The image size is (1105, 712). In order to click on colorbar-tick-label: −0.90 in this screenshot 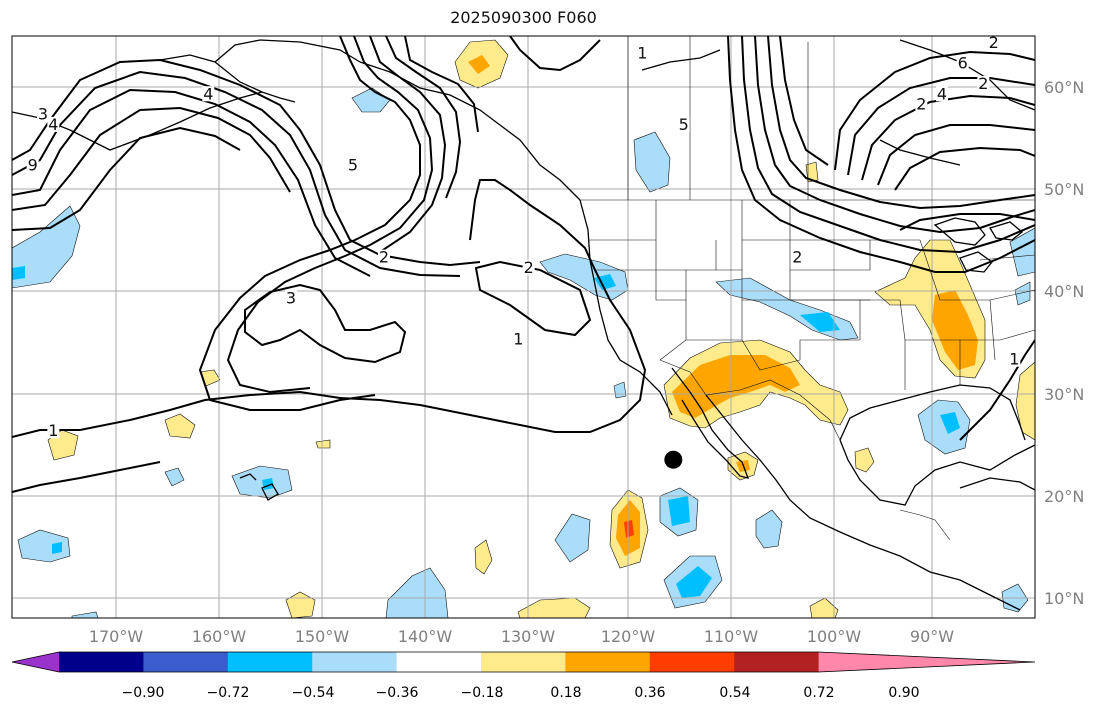, I will do `click(143, 693)`.